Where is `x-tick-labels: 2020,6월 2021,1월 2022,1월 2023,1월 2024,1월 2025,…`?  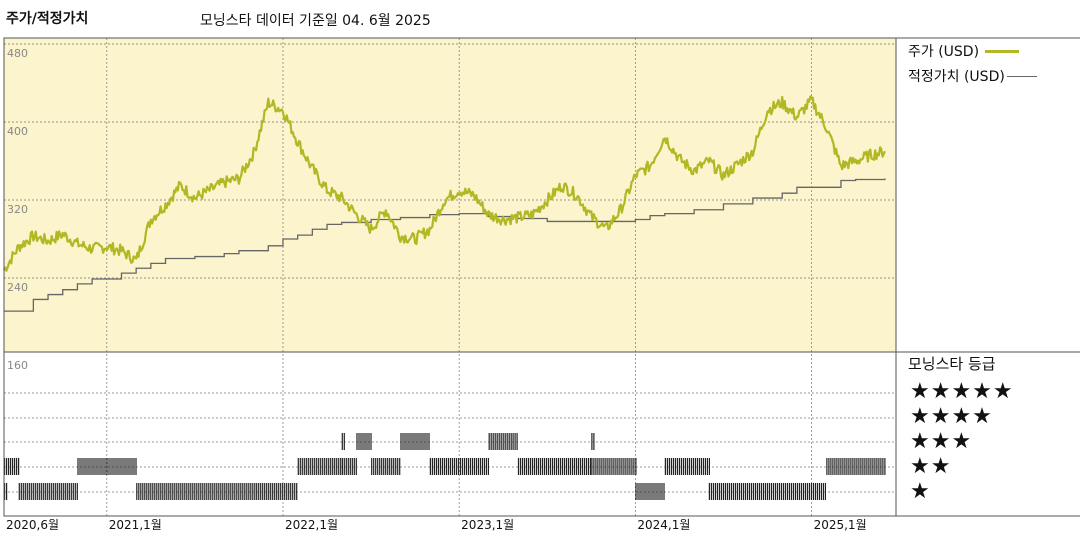
x-tick-labels: 2020,6월 2021,1월 2022,1월 2023,1월 2024,1월 2025,… is located at coordinates (436, 525).